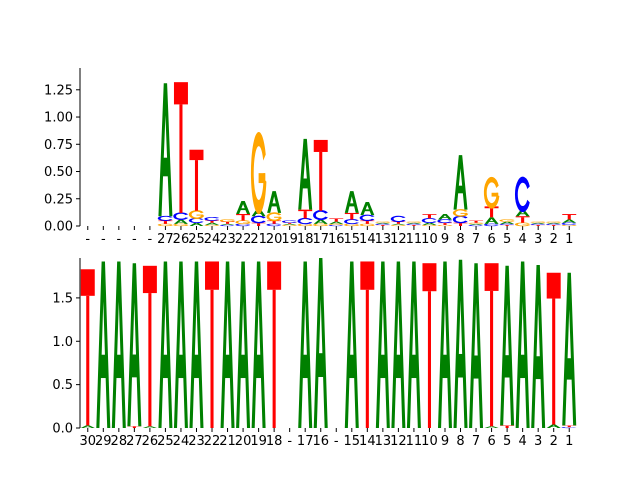 The width and height of the screenshot is (640, 480). Describe the element at coordinates (367, 441) in the screenshot. I see `x-tick-label: 14` at that location.